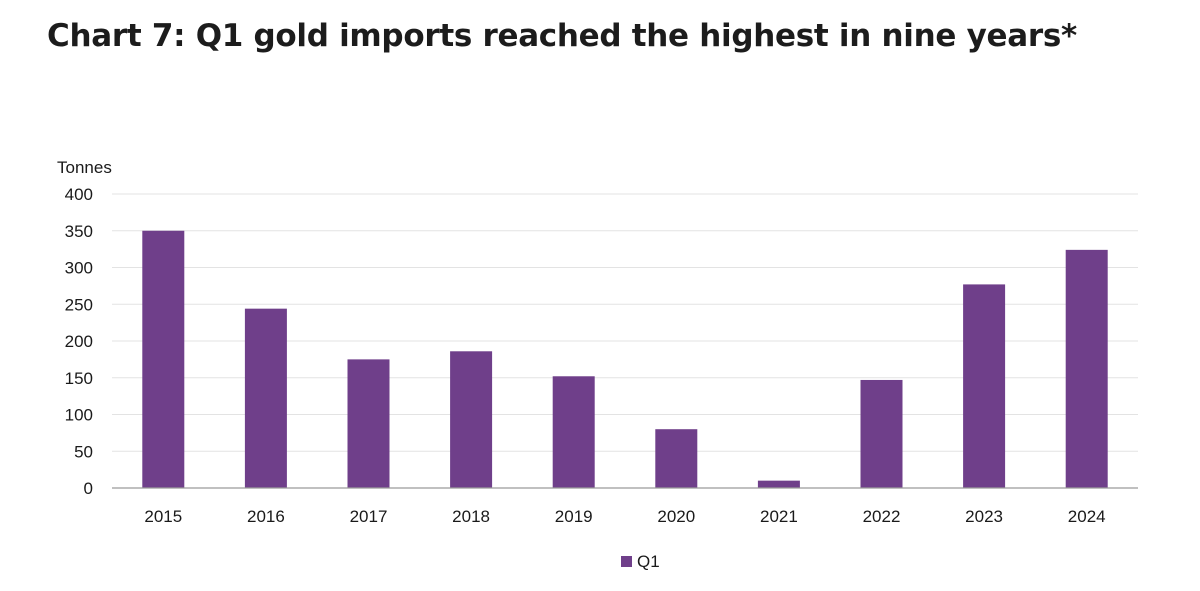  What do you see at coordinates (882, 516) in the screenshot?
I see `x-tick-label: 2022` at bounding box center [882, 516].